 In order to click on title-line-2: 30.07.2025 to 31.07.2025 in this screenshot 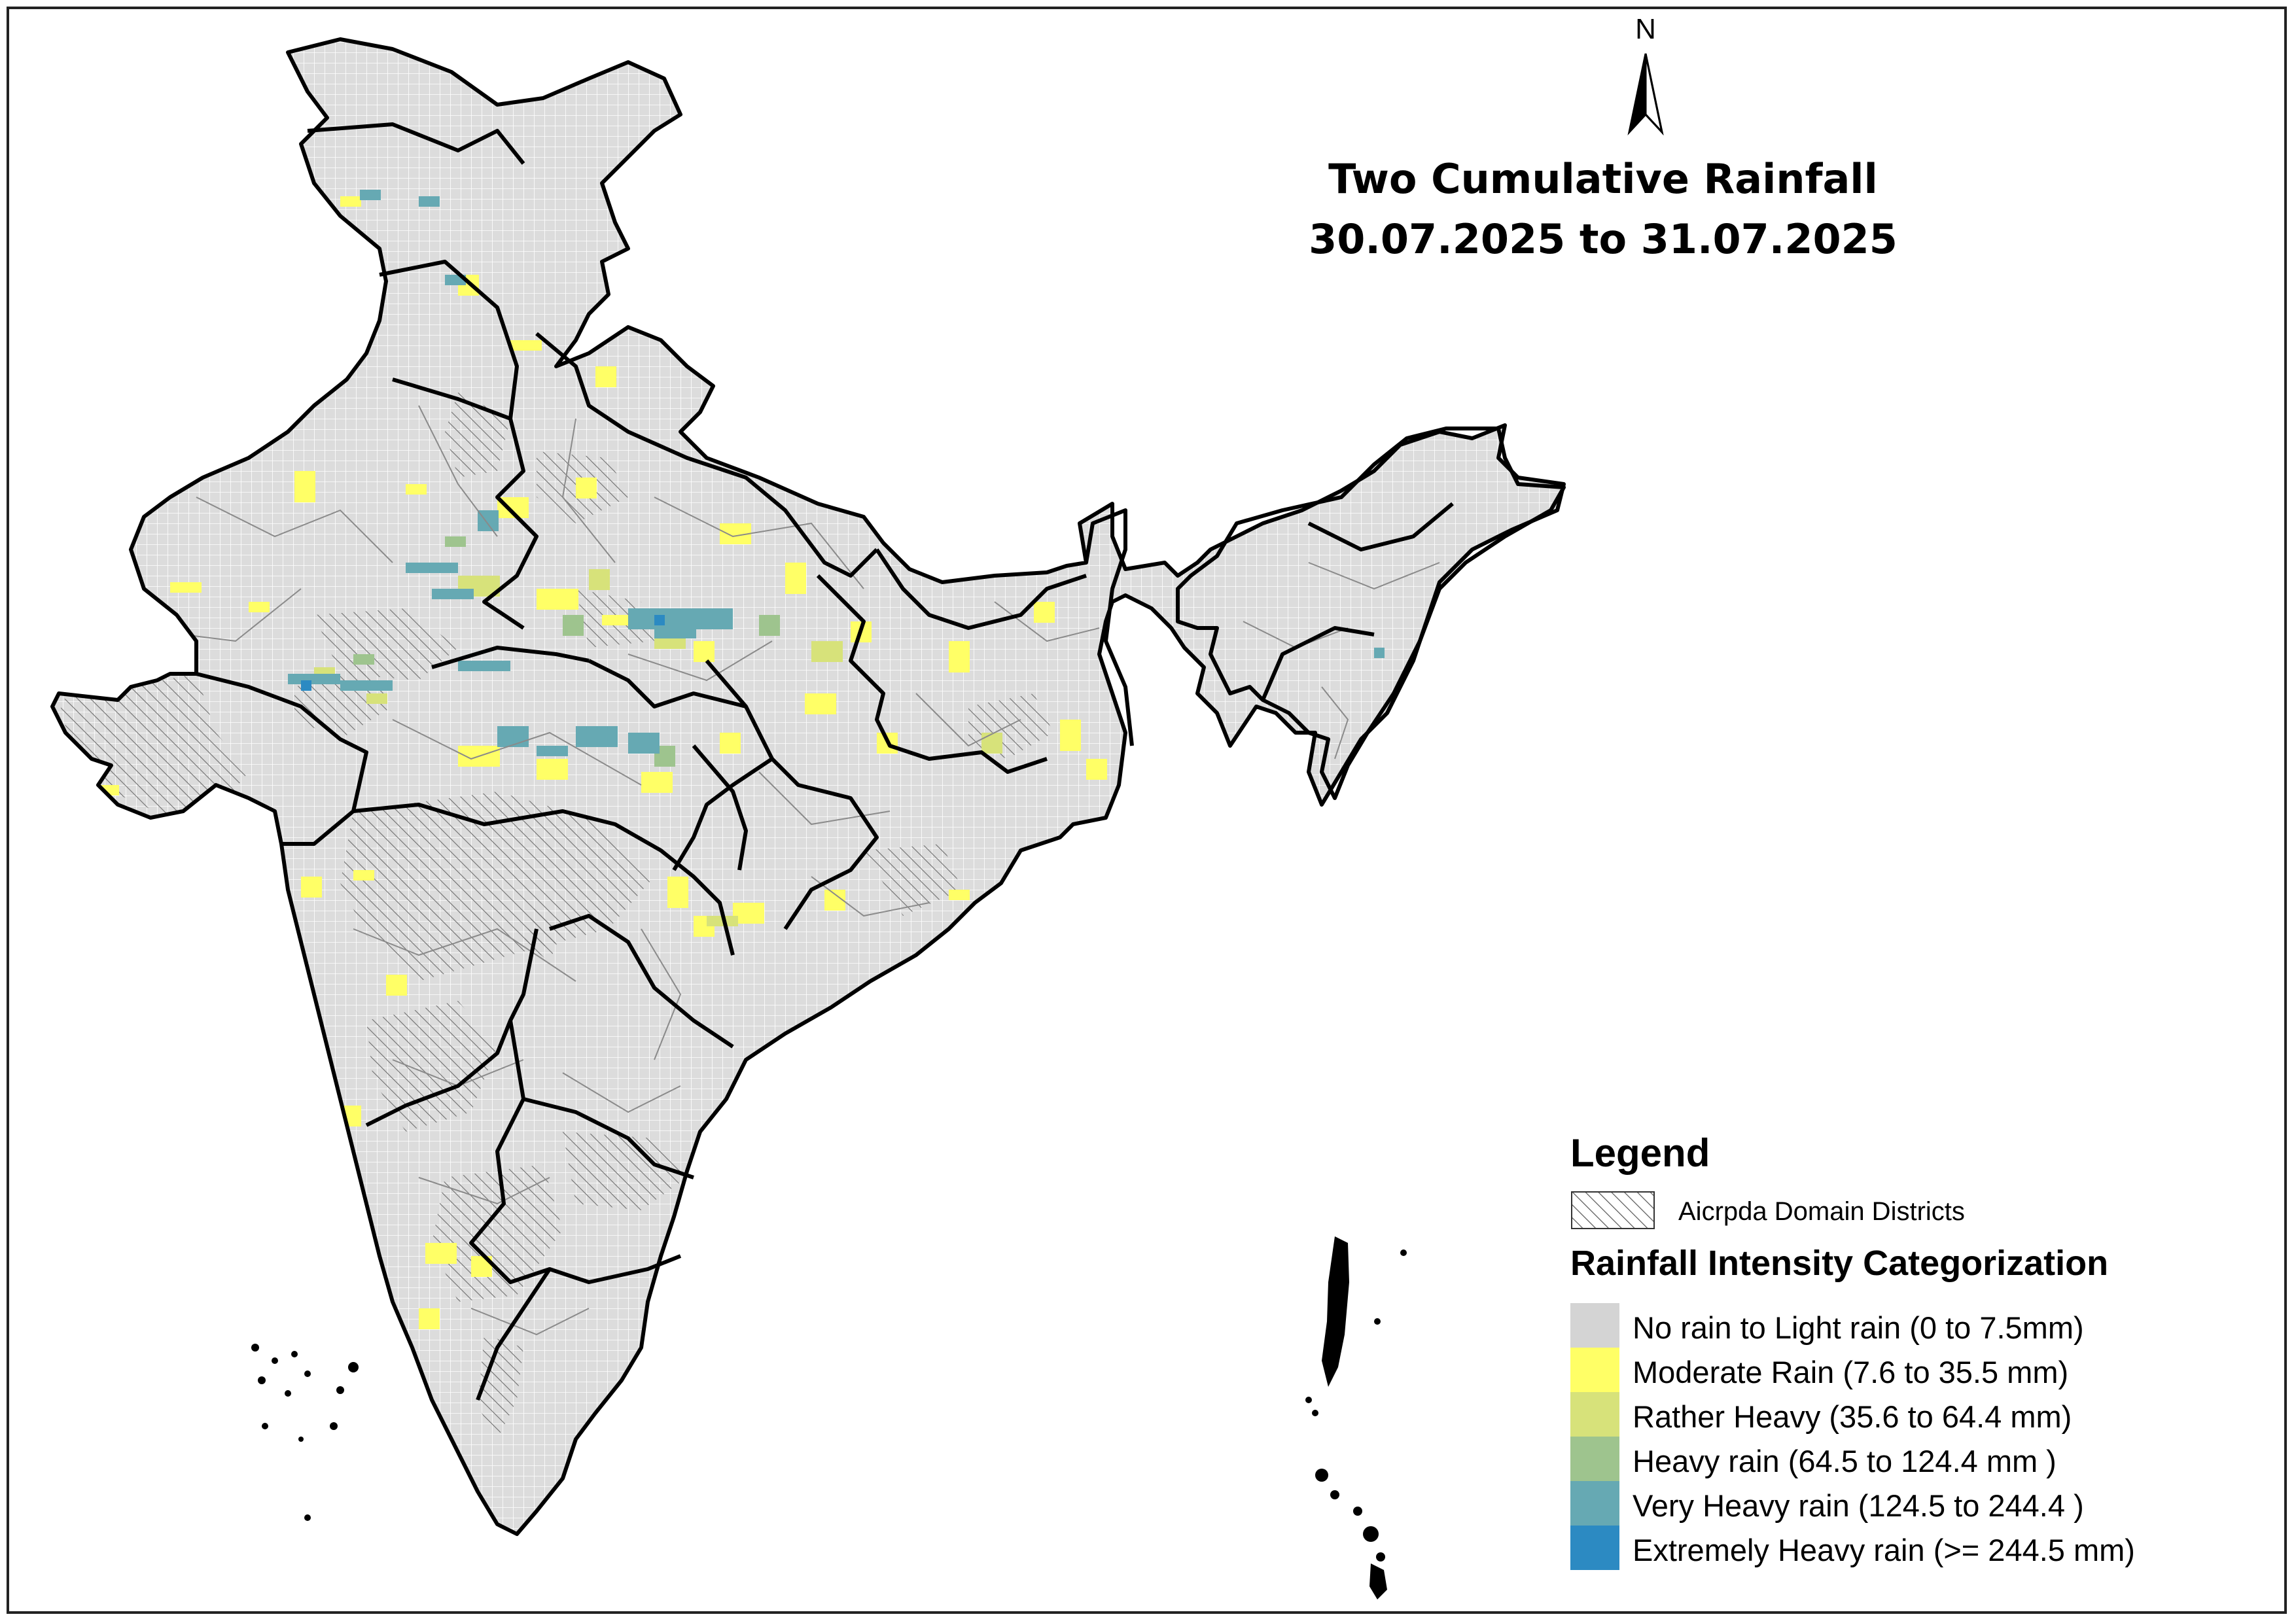, I will do `click(1604, 239)`.